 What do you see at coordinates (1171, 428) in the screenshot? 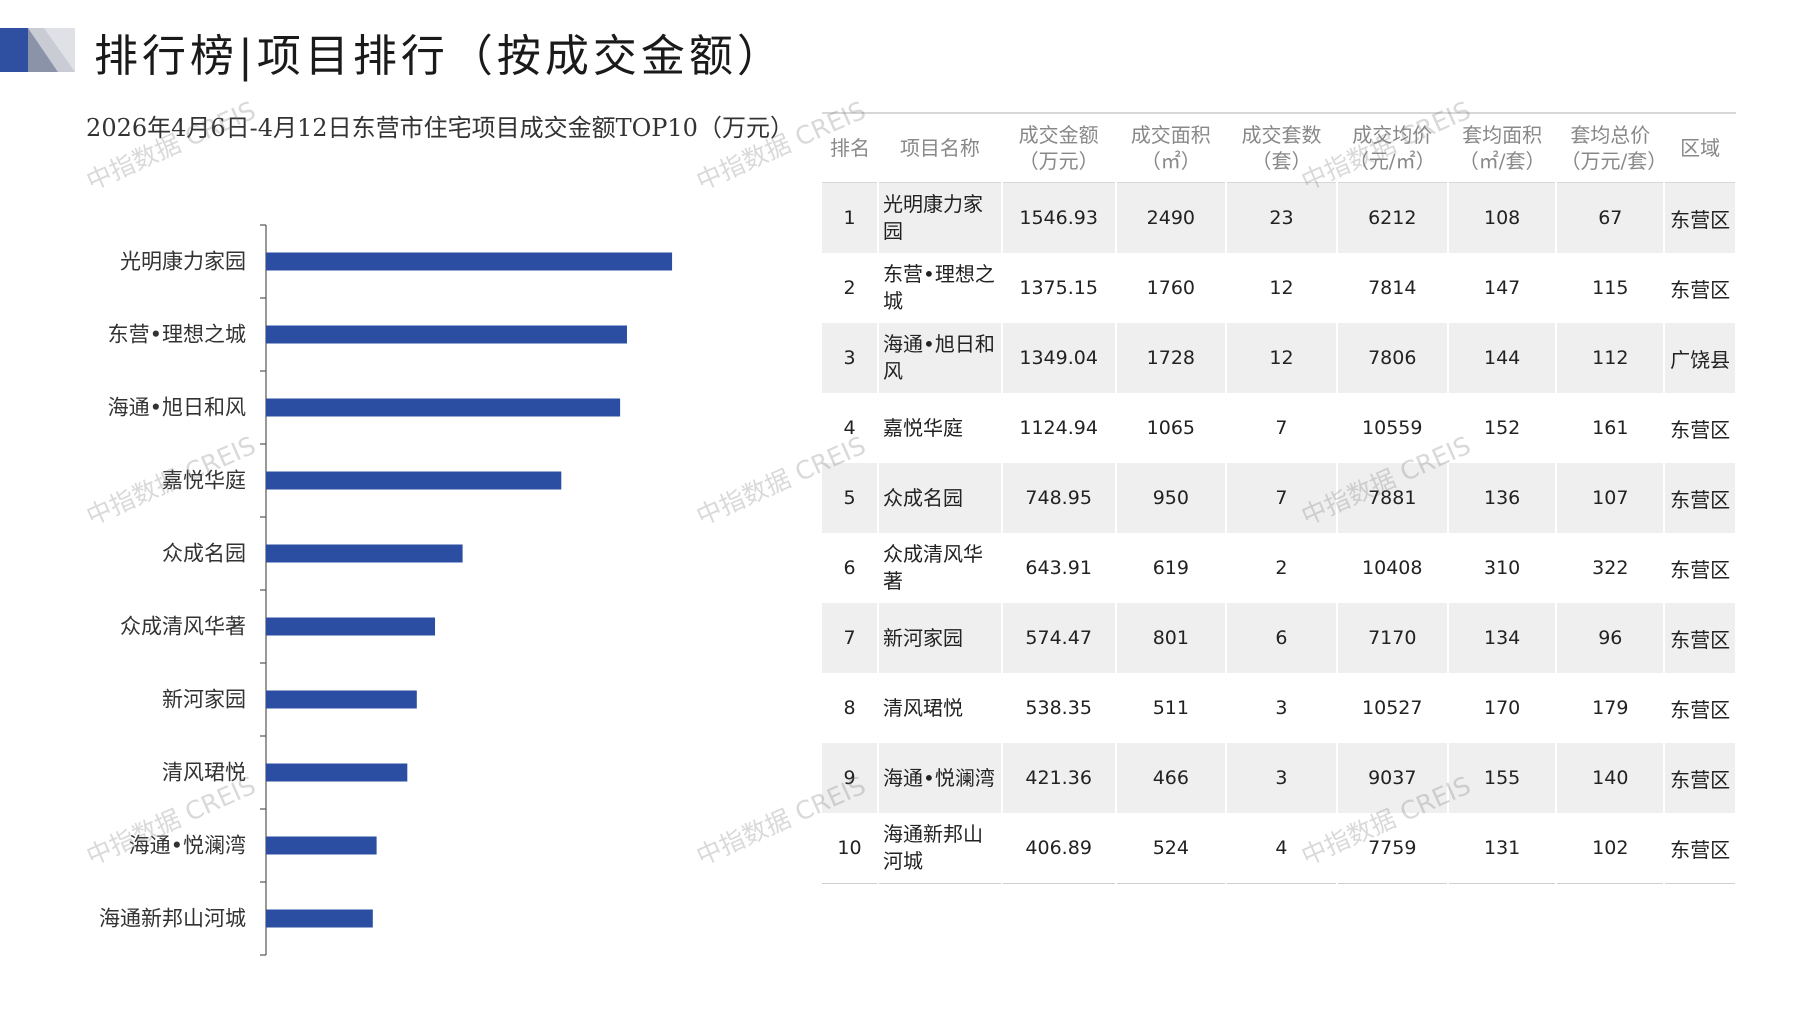
I see `table-cell: 1065` at bounding box center [1171, 428].